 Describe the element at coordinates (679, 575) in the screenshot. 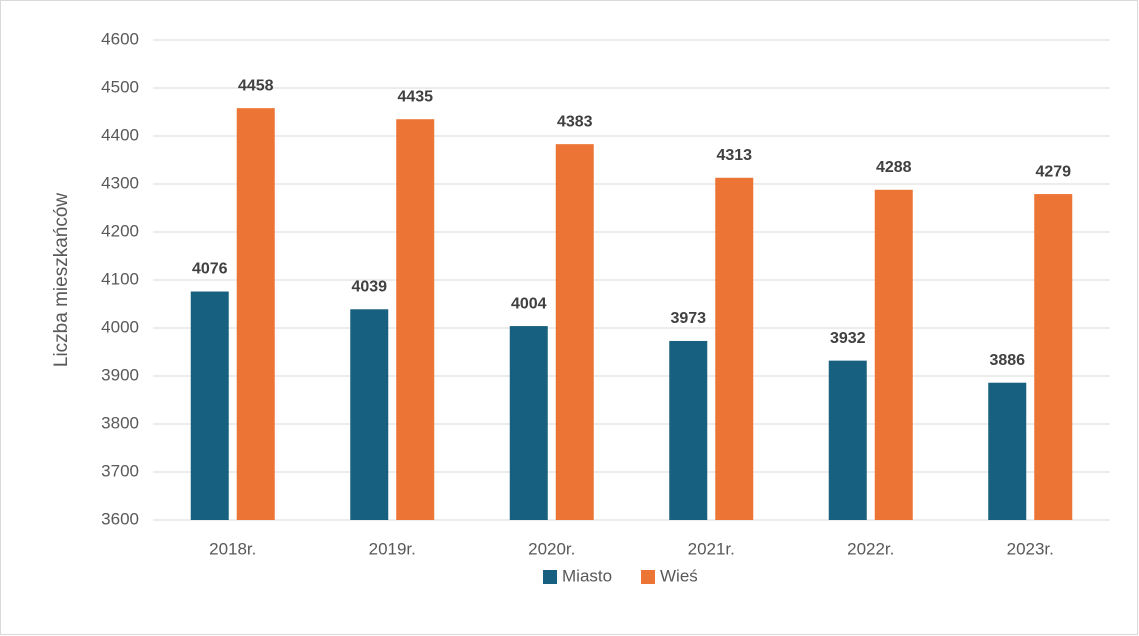

I see `legend-label: Wieś` at that location.